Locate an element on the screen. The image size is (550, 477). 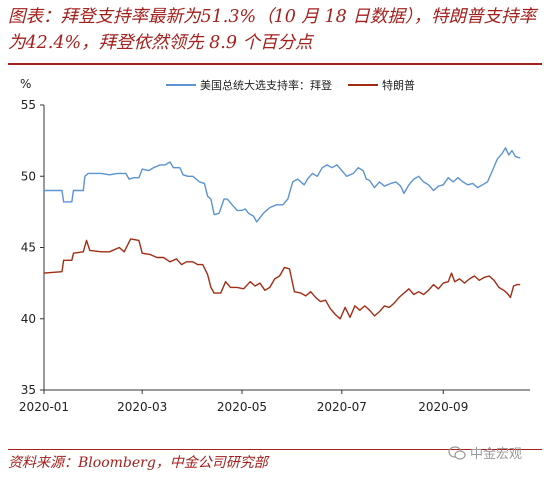
x-tick-label: 2020-03 is located at coordinates (142, 407).